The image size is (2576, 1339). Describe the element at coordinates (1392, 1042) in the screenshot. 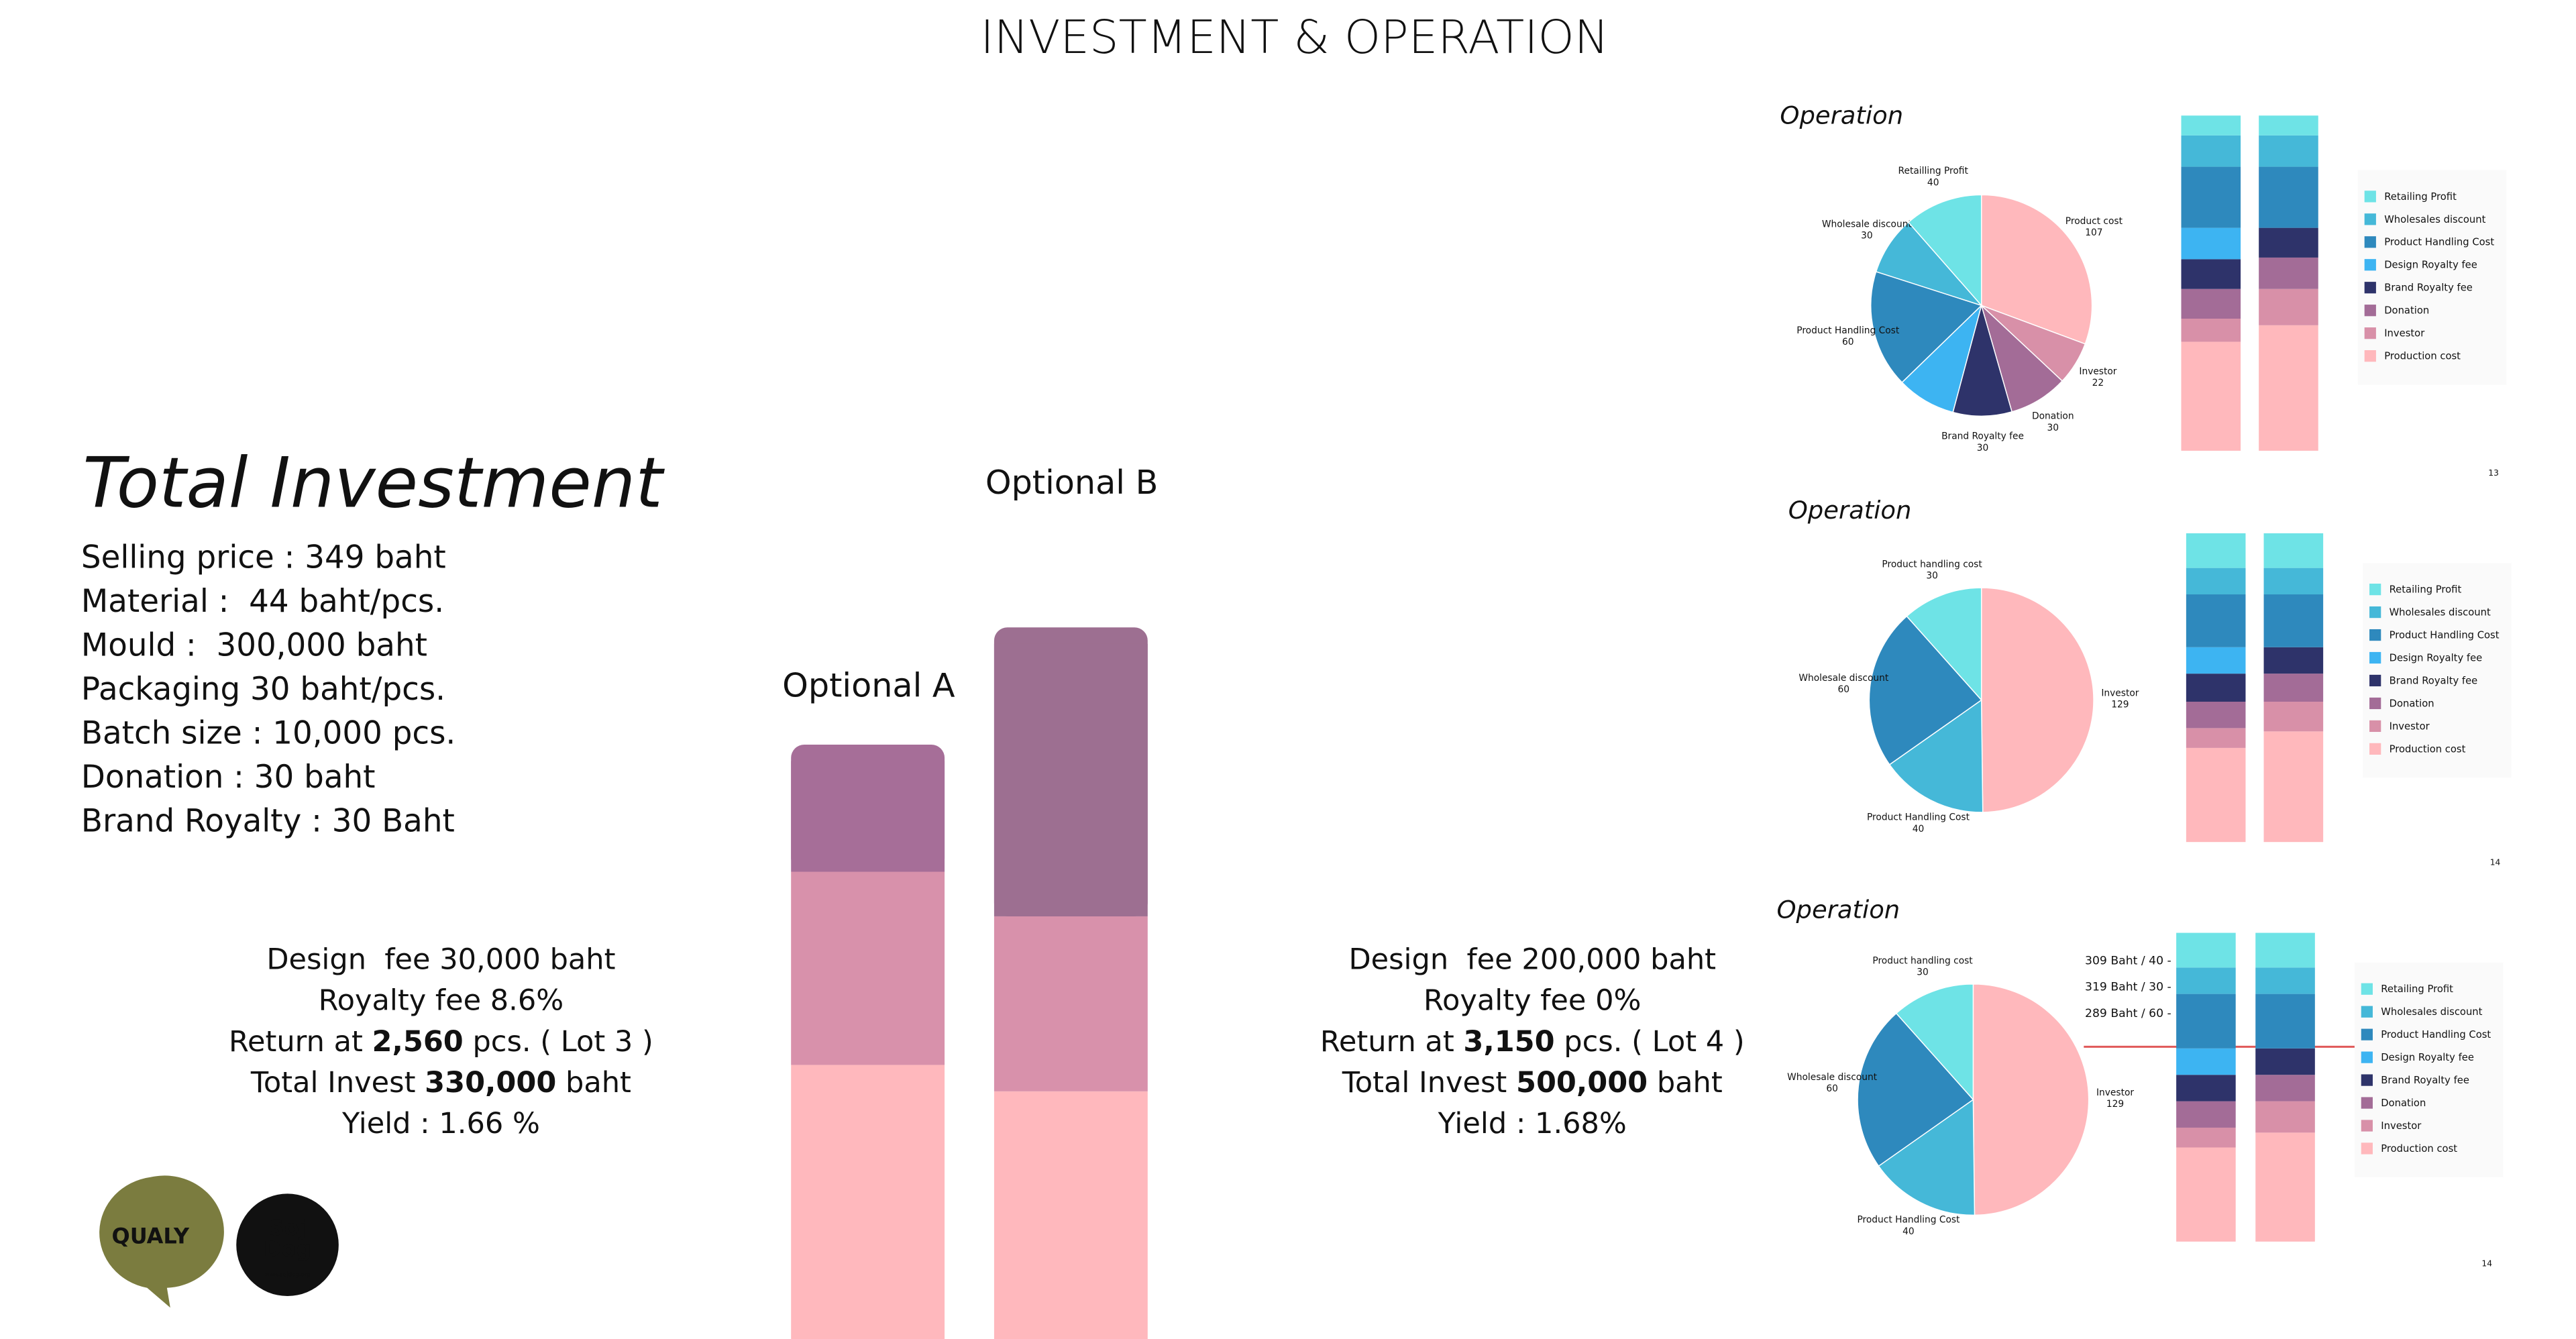

I see `detail-part: Return at` at that location.